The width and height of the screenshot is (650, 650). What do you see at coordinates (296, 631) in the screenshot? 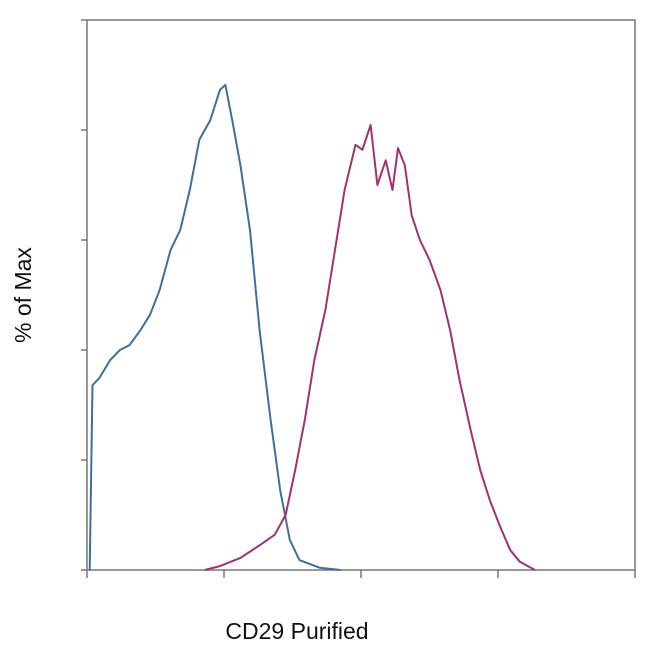
I see `x-axis-label: CD29 Purified` at bounding box center [296, 631].